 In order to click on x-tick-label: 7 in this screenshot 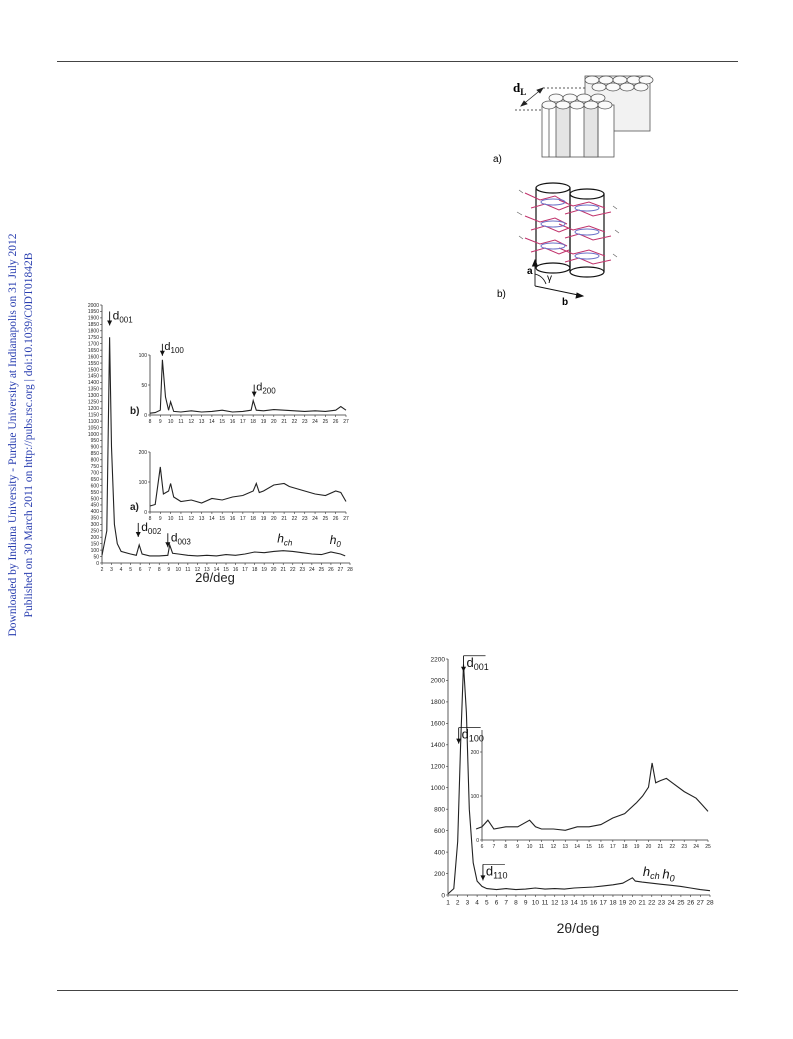, I will do `click(506, 903)`.